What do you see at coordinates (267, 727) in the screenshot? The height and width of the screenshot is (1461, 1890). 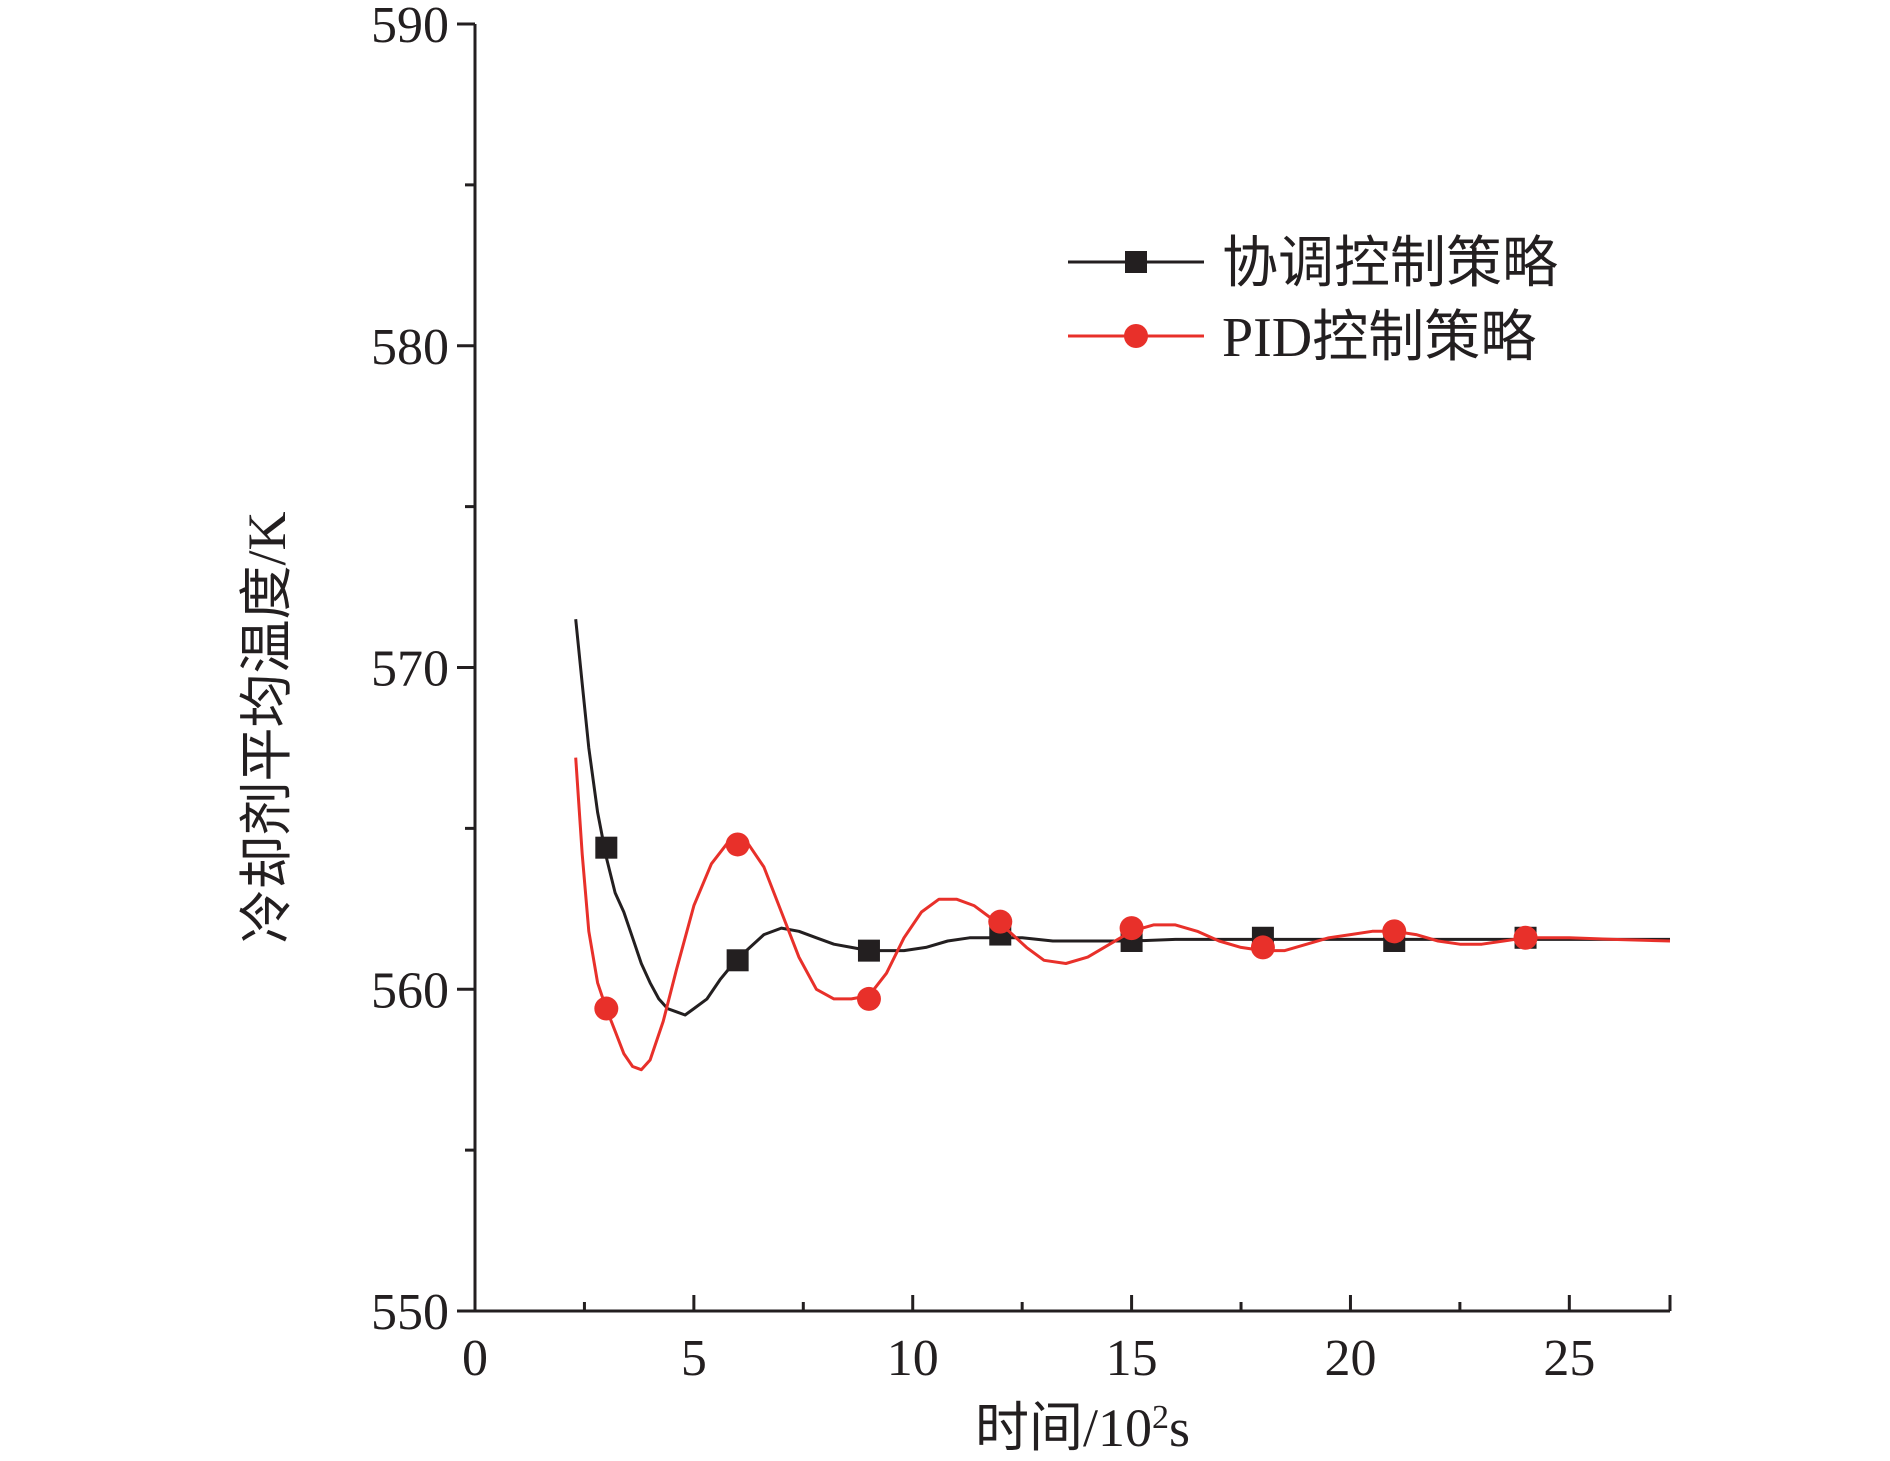 I see `y-axis-title: 冷却剂平均温度/K` at bounding box center [267, 727].